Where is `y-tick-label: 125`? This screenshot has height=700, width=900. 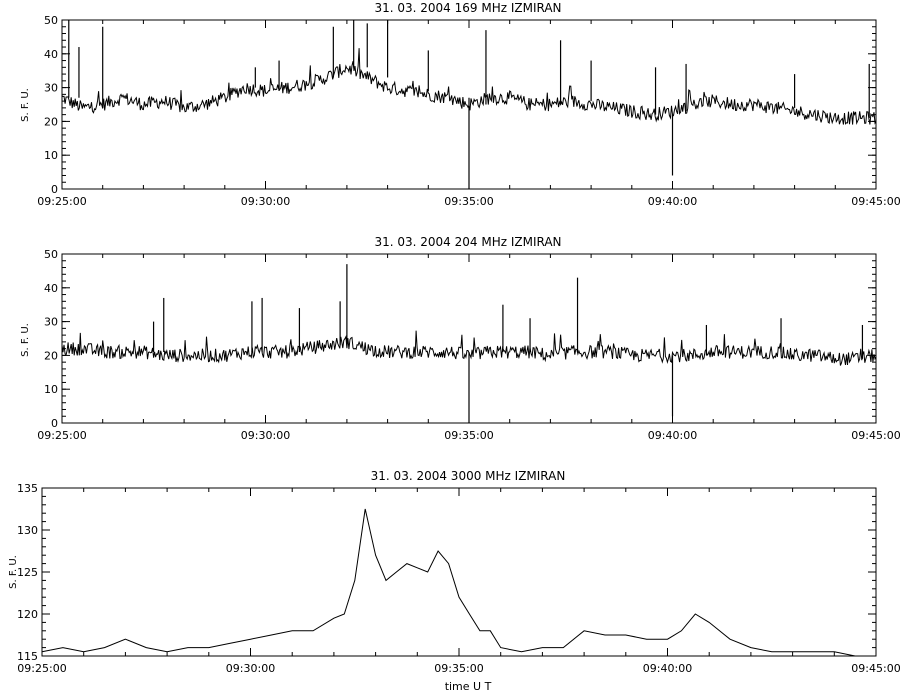
y-tick-label: 125 is located at coordinates (27, 572).